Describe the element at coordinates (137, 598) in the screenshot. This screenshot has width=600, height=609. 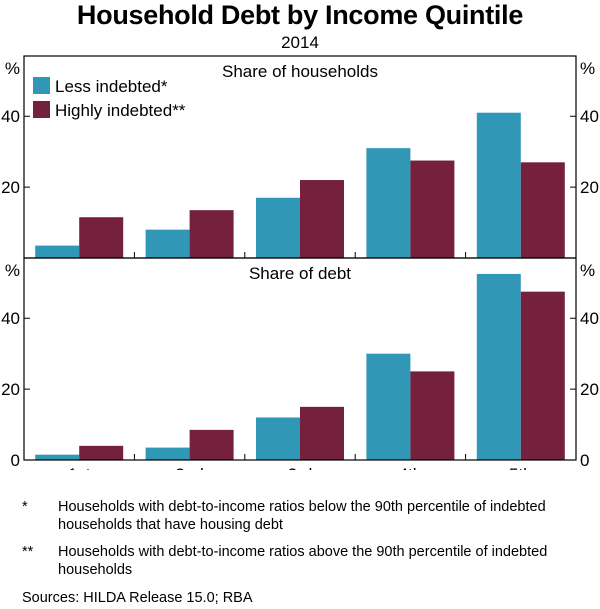
I see `sources-note: Sources: HILDA Release 15.0; RBA` at that location.